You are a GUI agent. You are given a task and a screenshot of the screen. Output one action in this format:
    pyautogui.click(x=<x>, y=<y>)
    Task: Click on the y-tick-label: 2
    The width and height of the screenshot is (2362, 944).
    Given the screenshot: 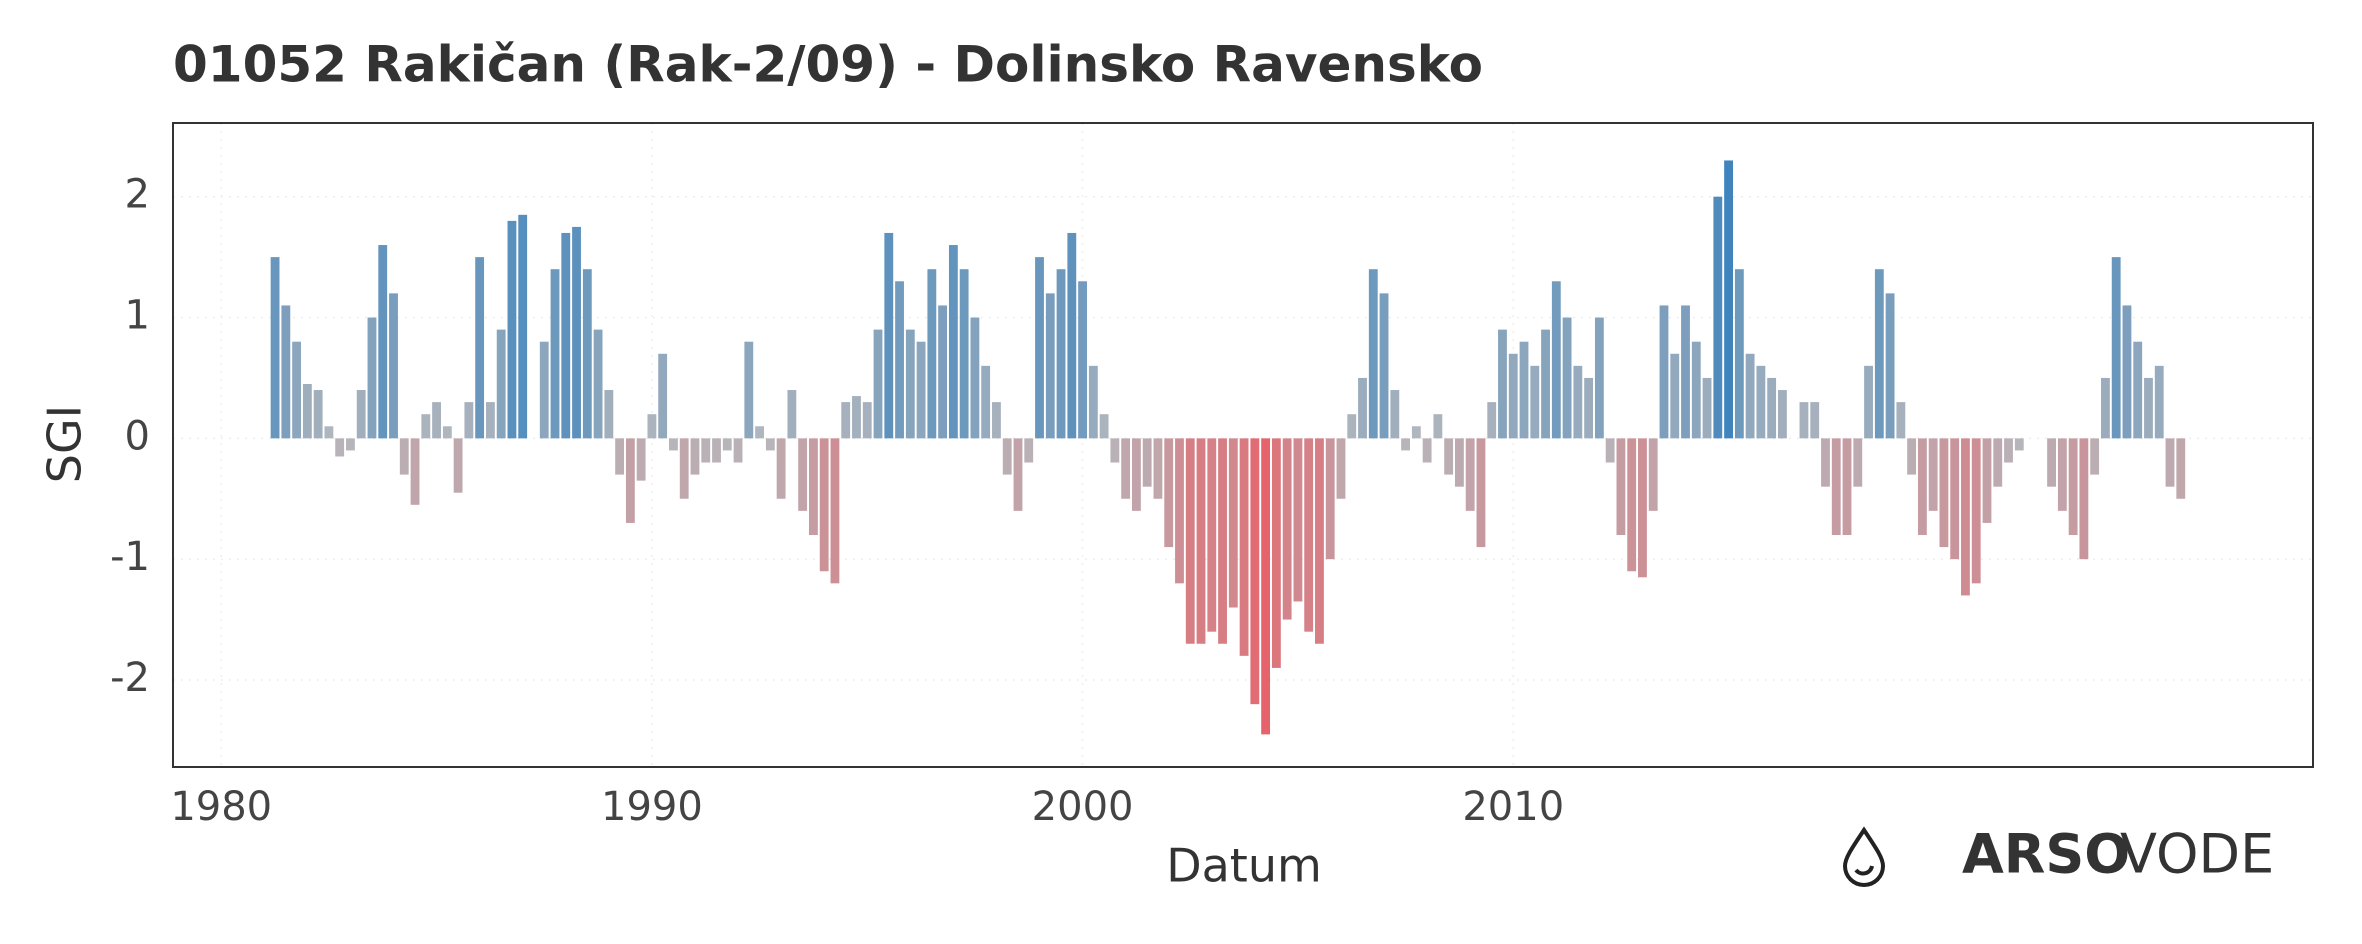 What is the action you would take?
    pyautogui.click(x=137, y=195)
    